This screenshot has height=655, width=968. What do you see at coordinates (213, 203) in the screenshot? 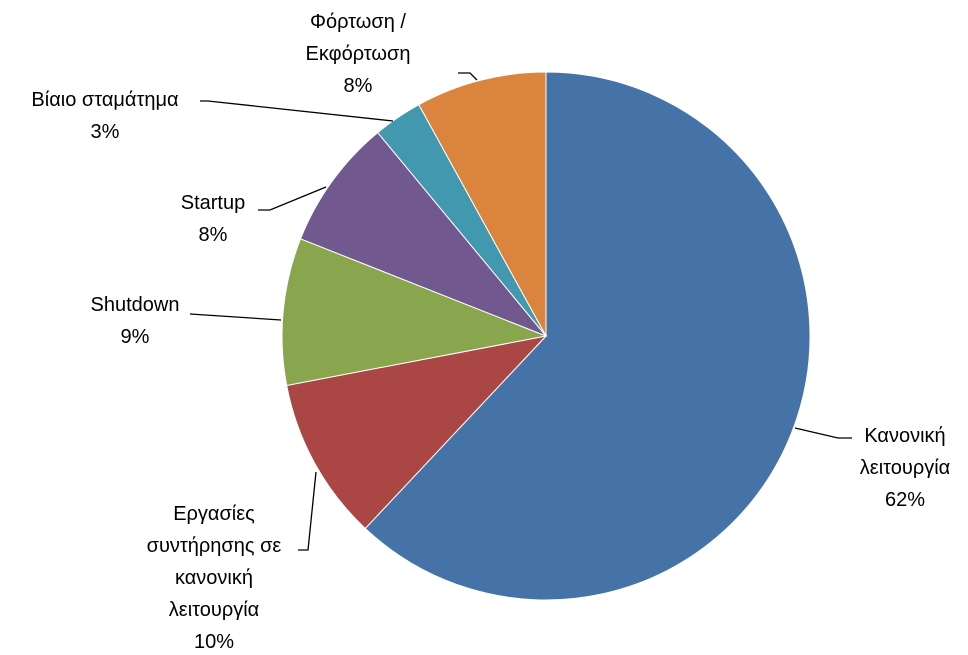
I see `category-label: Startup` at bounding box center [213, 203].